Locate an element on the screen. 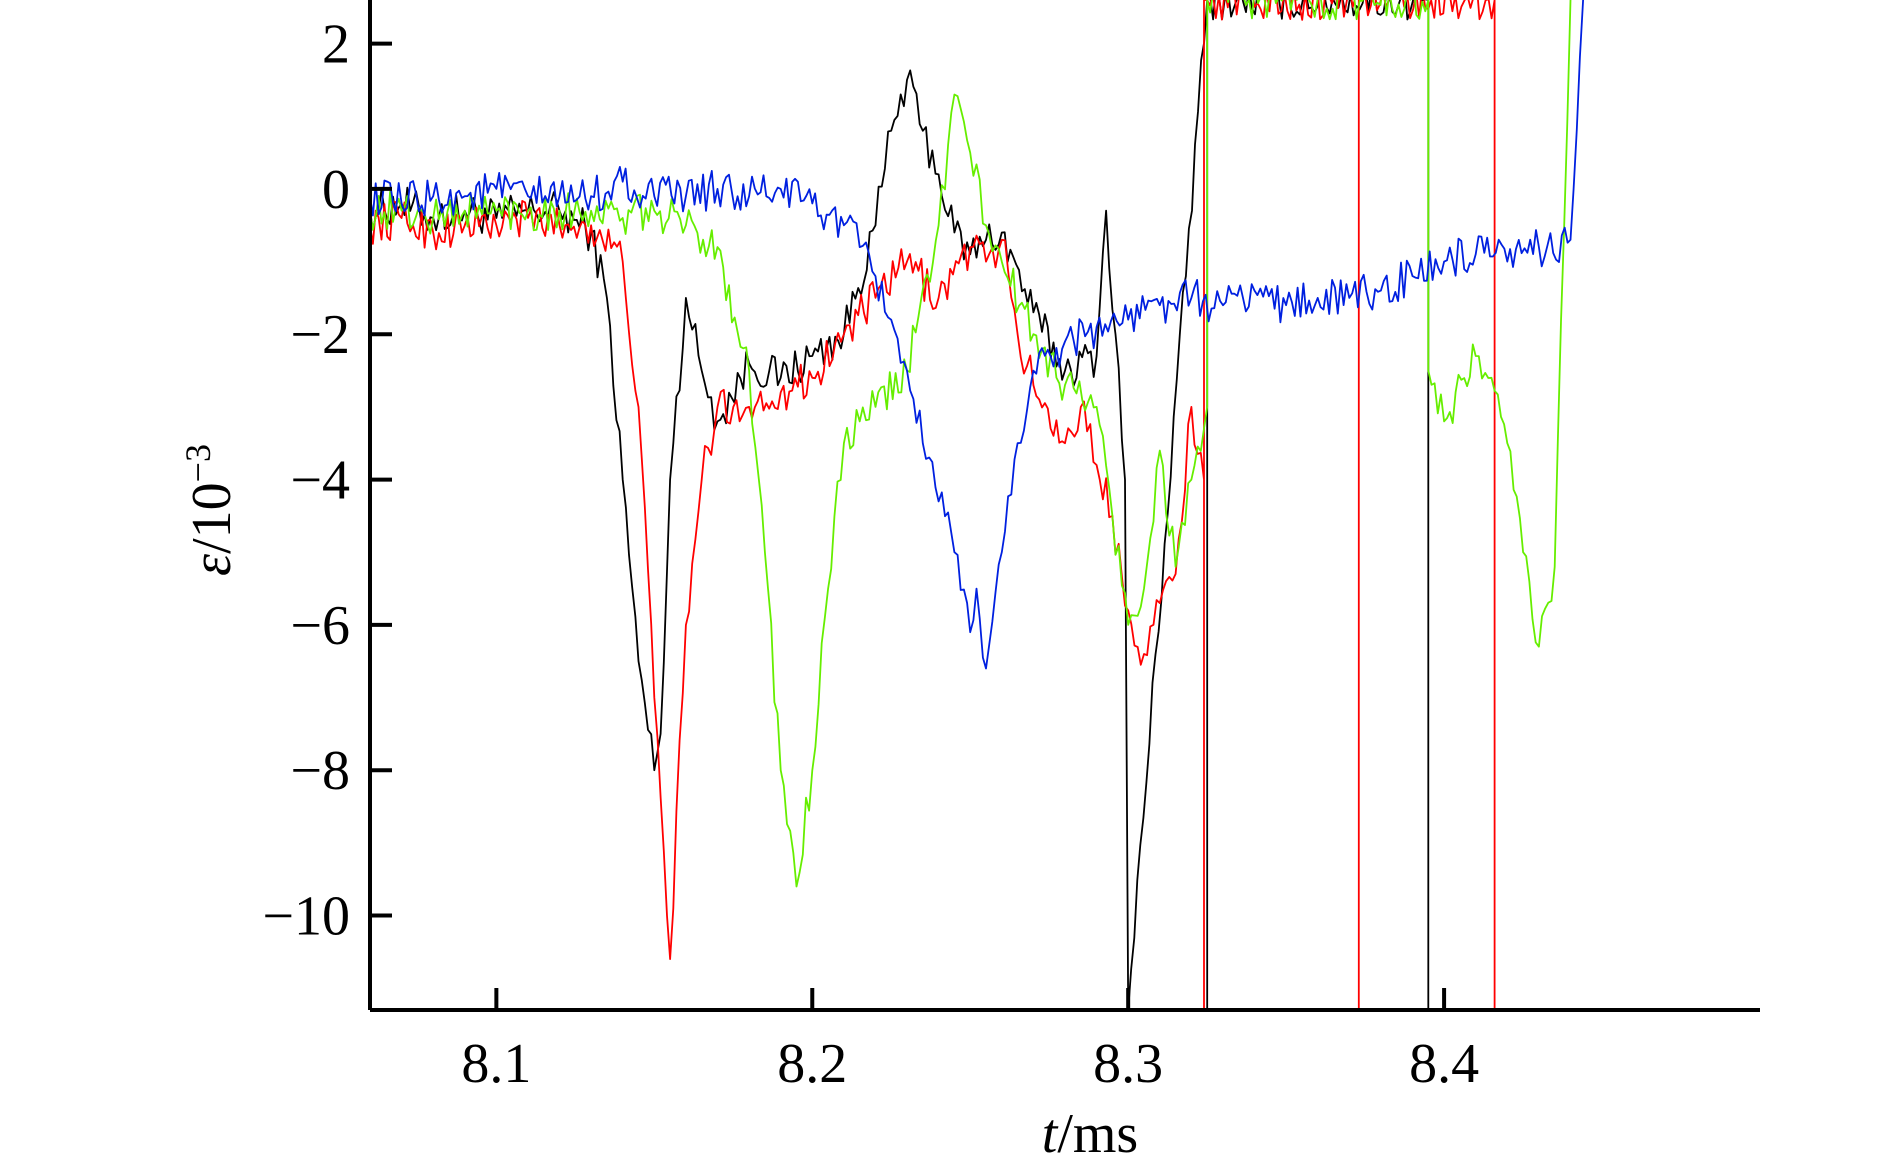 Image resolution: width=1890 pixels, height=1168 pixels. y-tick-label: −10 is located at coordinates (306, 917).